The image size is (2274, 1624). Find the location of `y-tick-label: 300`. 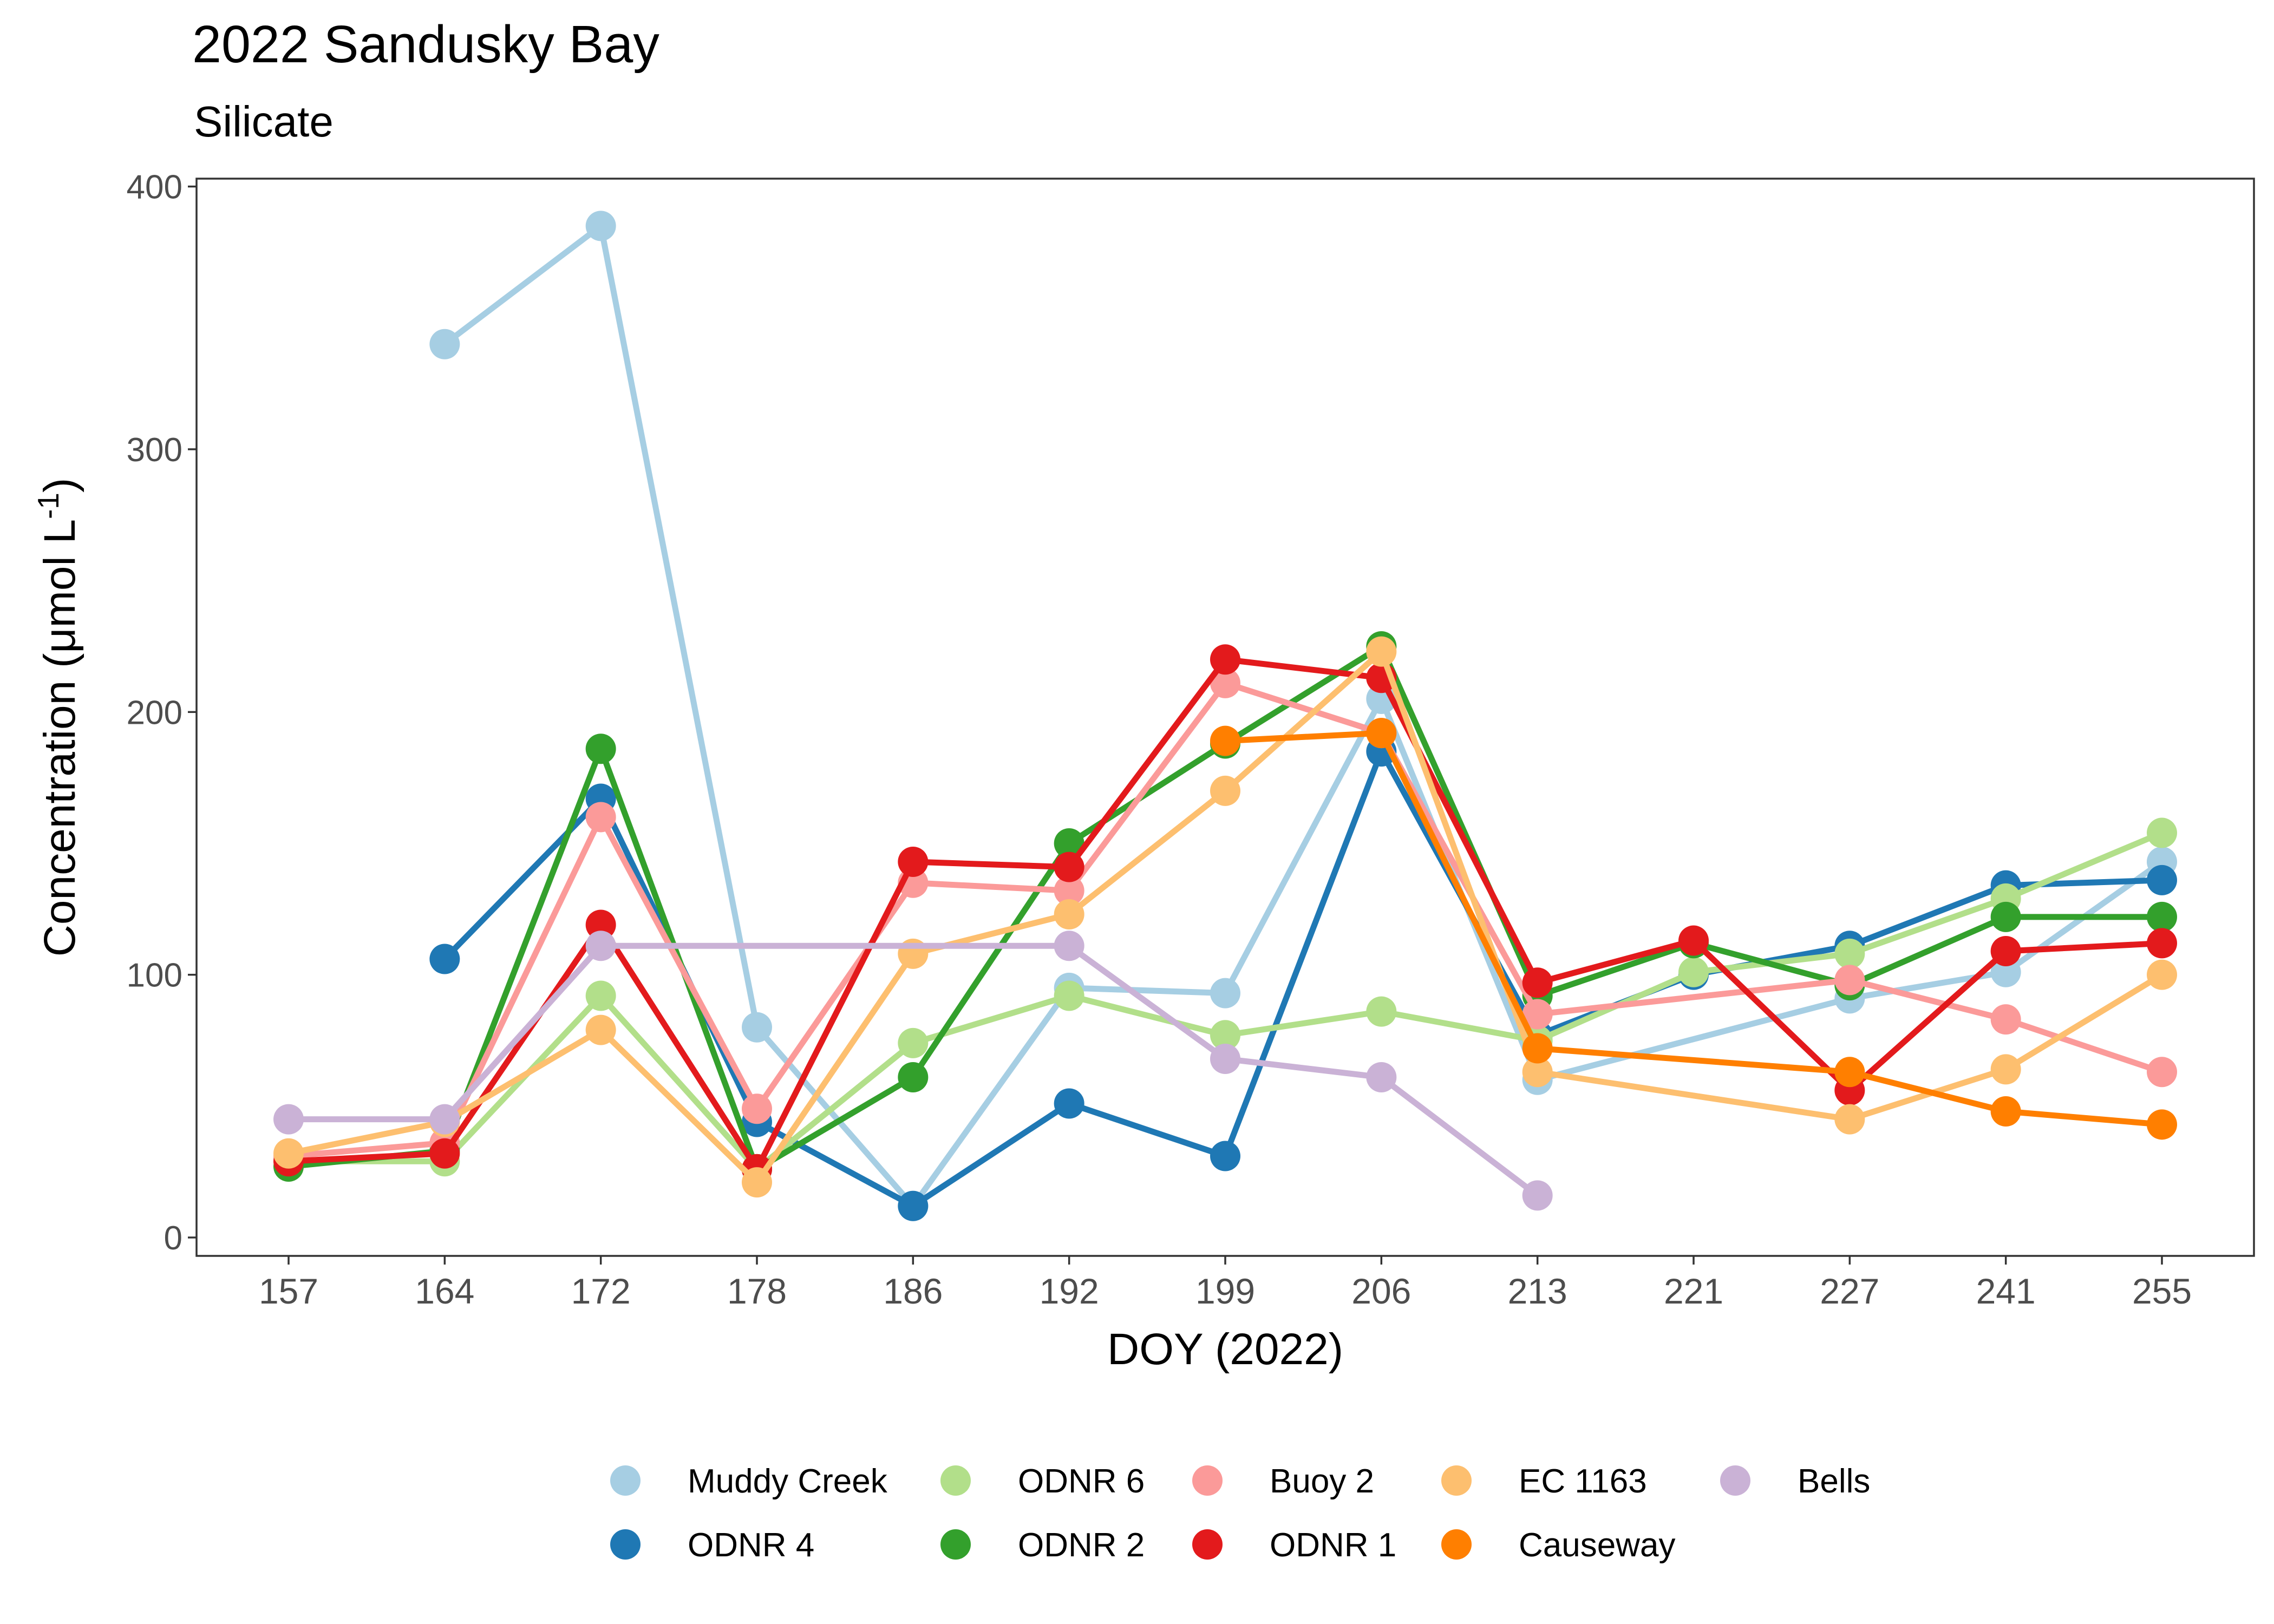

y-tick-label: 300 is located at coordinates (155, 450).